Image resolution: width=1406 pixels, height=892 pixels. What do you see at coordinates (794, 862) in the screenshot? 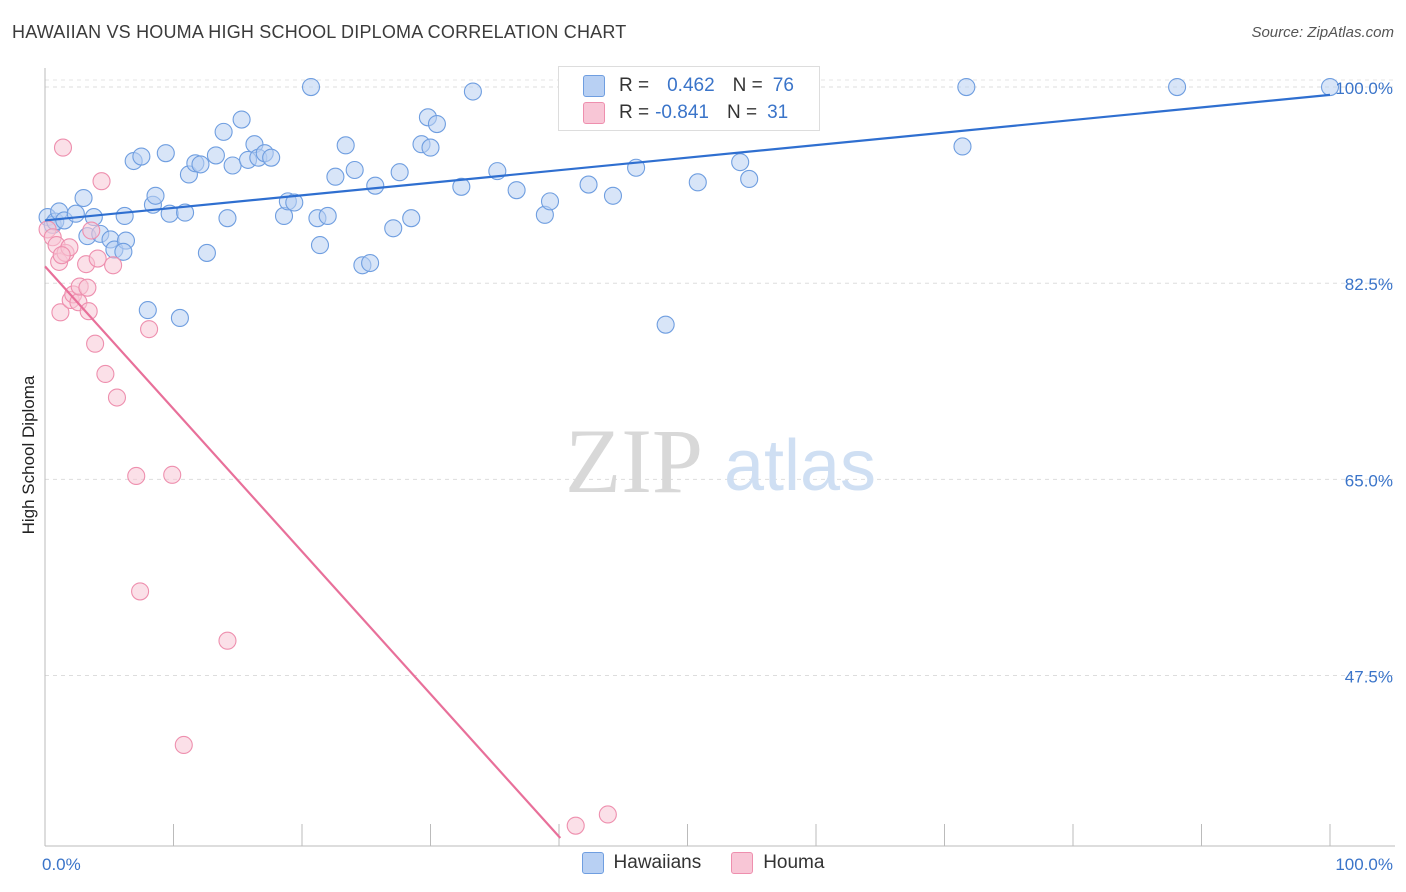
I see `legend-label: Houma` at bounding box center [794, 862].